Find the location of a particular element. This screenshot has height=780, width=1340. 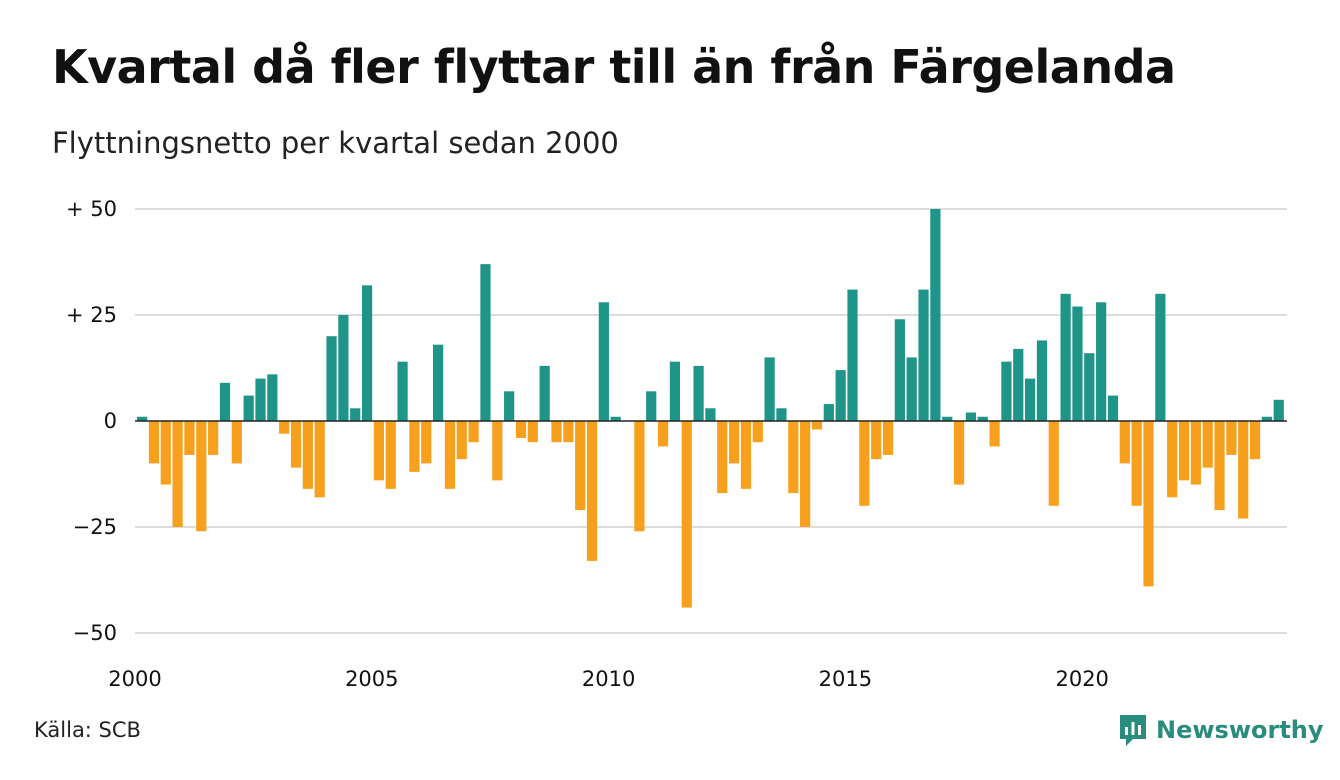

y-tick-label: −50 is located at coordinates (95, 633).